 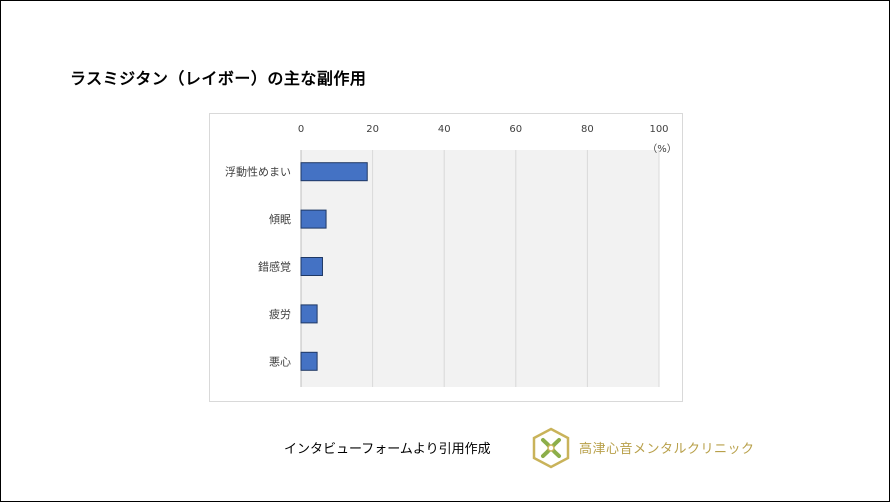 What do you see at coordinates (587, 129) in the screenshot?
I see `x-tick-label: 80` at bounding box center [587, 129].